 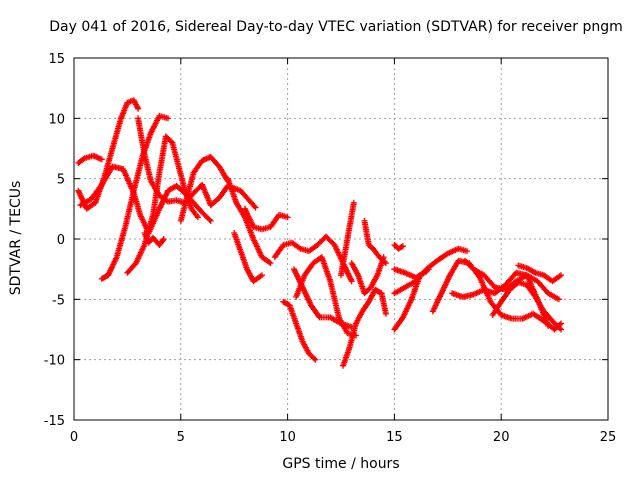 What do you see at coordinates (501, 437) in the screenshot?
I see `x-tick-label: 20` at bounding box center [501, 437].